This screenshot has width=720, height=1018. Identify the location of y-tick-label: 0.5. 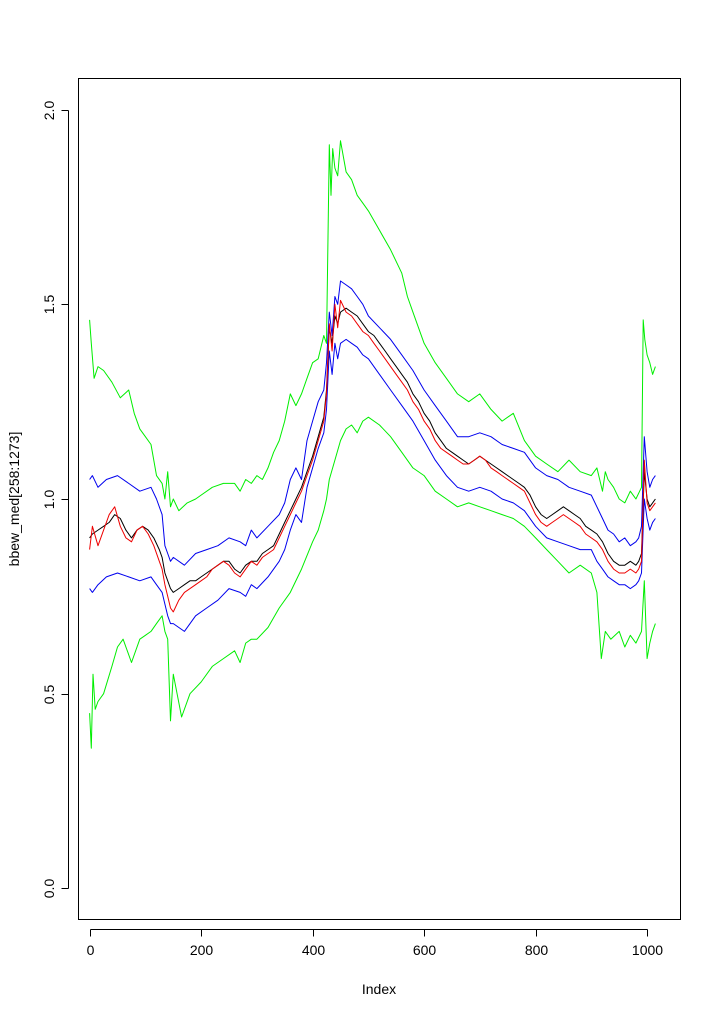
(49, 695).